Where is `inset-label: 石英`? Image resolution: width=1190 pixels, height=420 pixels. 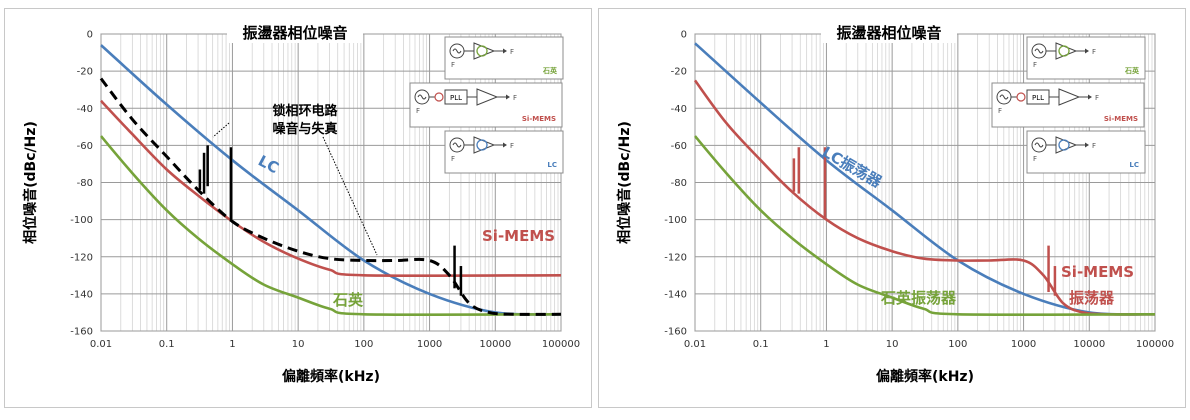
inset-label: 石英 is located at coordinates (1132, 70).